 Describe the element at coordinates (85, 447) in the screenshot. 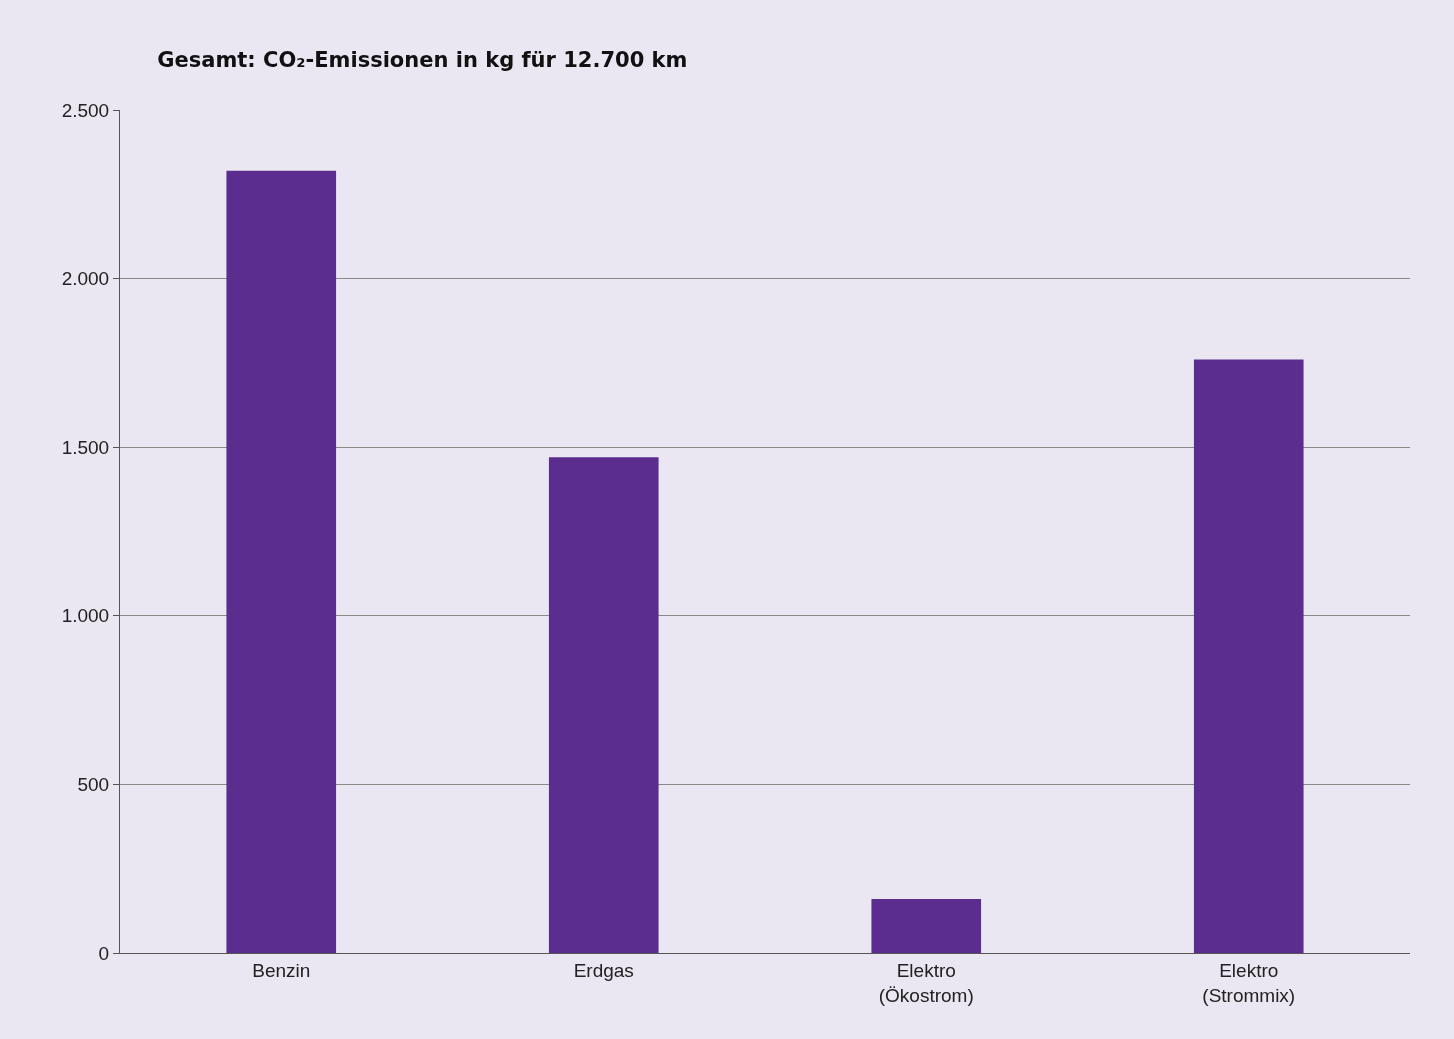

I see `y-tick-label: 1.500` at that location.